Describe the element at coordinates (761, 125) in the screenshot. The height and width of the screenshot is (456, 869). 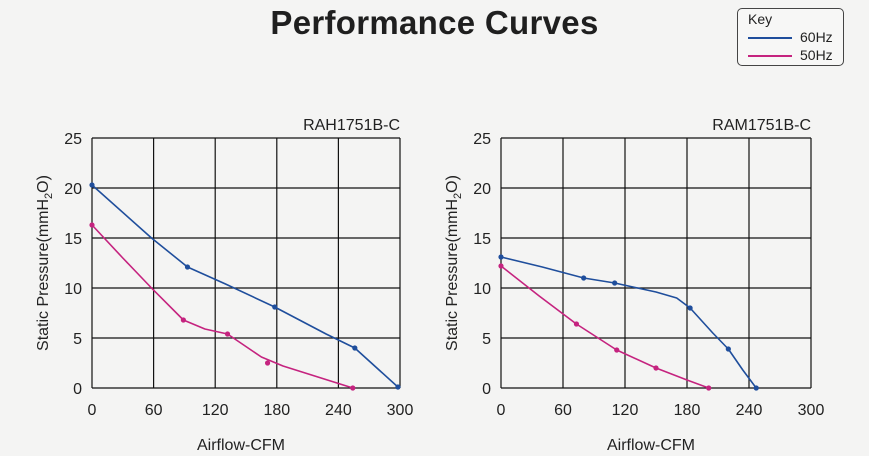
I see `chart-title: RAM1751B-C` at that location.